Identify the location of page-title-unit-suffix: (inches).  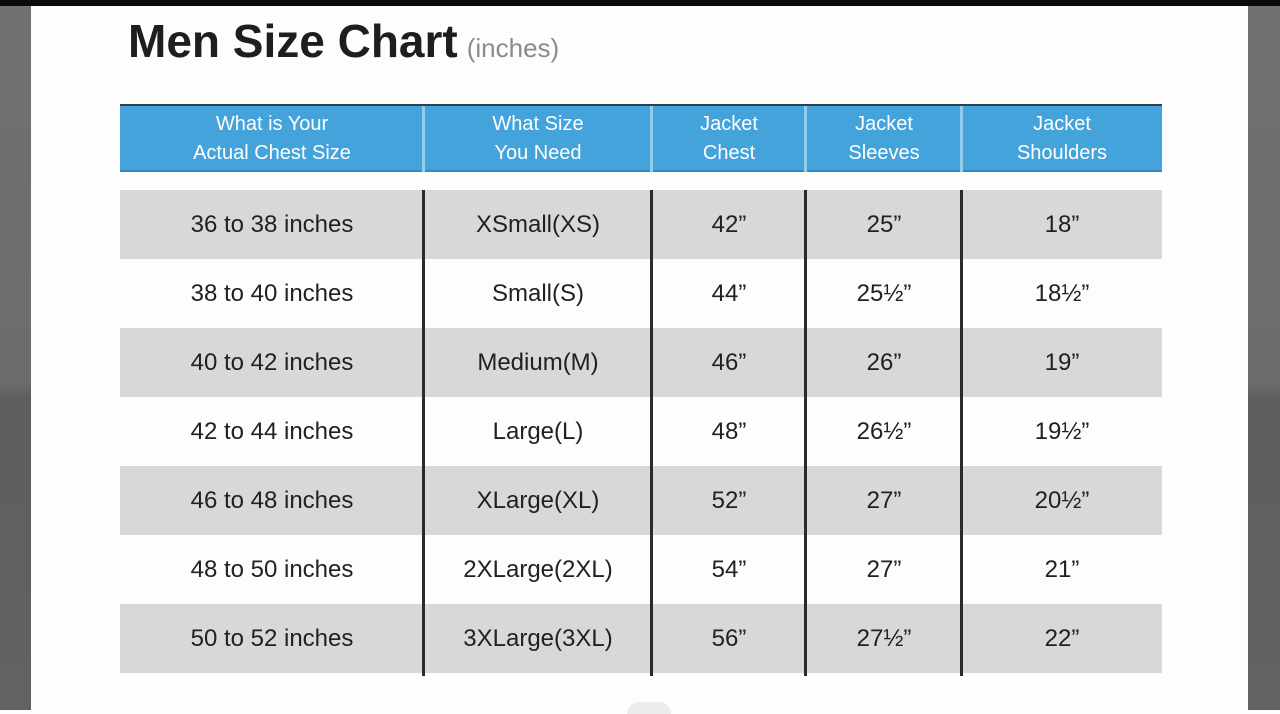
(513, 48).